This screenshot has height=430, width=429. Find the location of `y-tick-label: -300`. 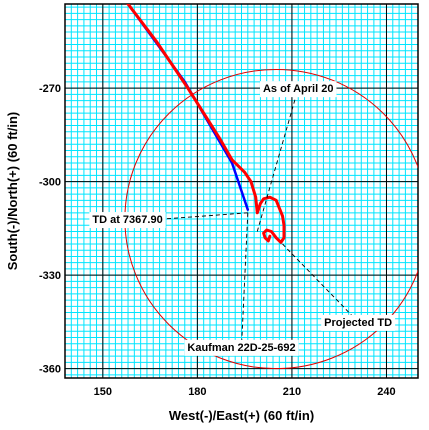

y-tick-label: -300 is located at coordinates (50, 183).